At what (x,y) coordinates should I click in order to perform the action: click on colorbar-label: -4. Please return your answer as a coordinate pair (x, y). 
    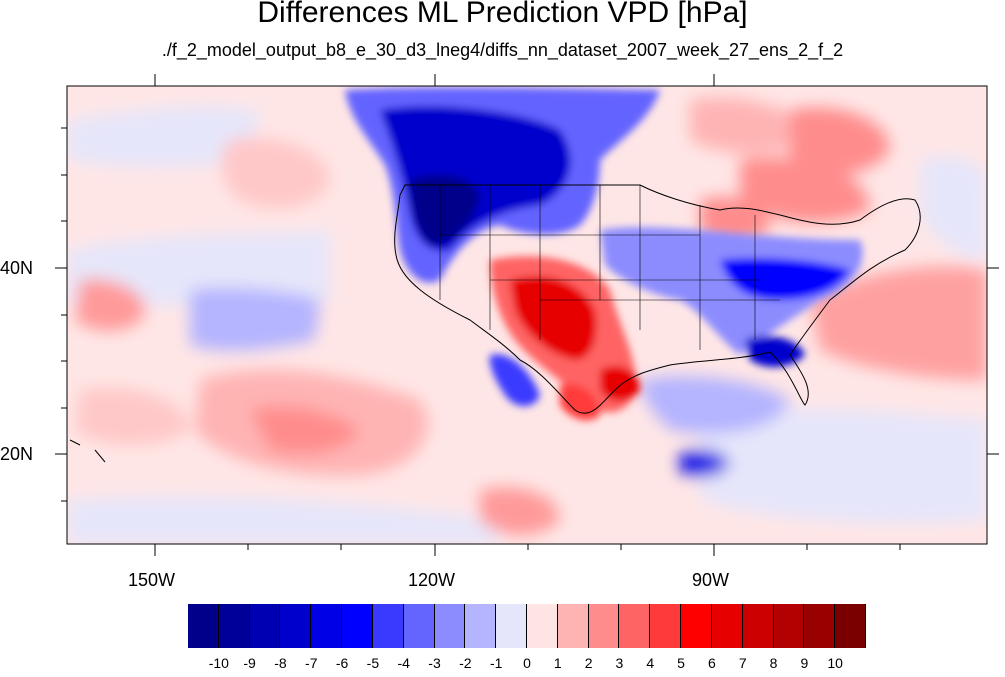
    Looking at the image, I should click on (403, 663).